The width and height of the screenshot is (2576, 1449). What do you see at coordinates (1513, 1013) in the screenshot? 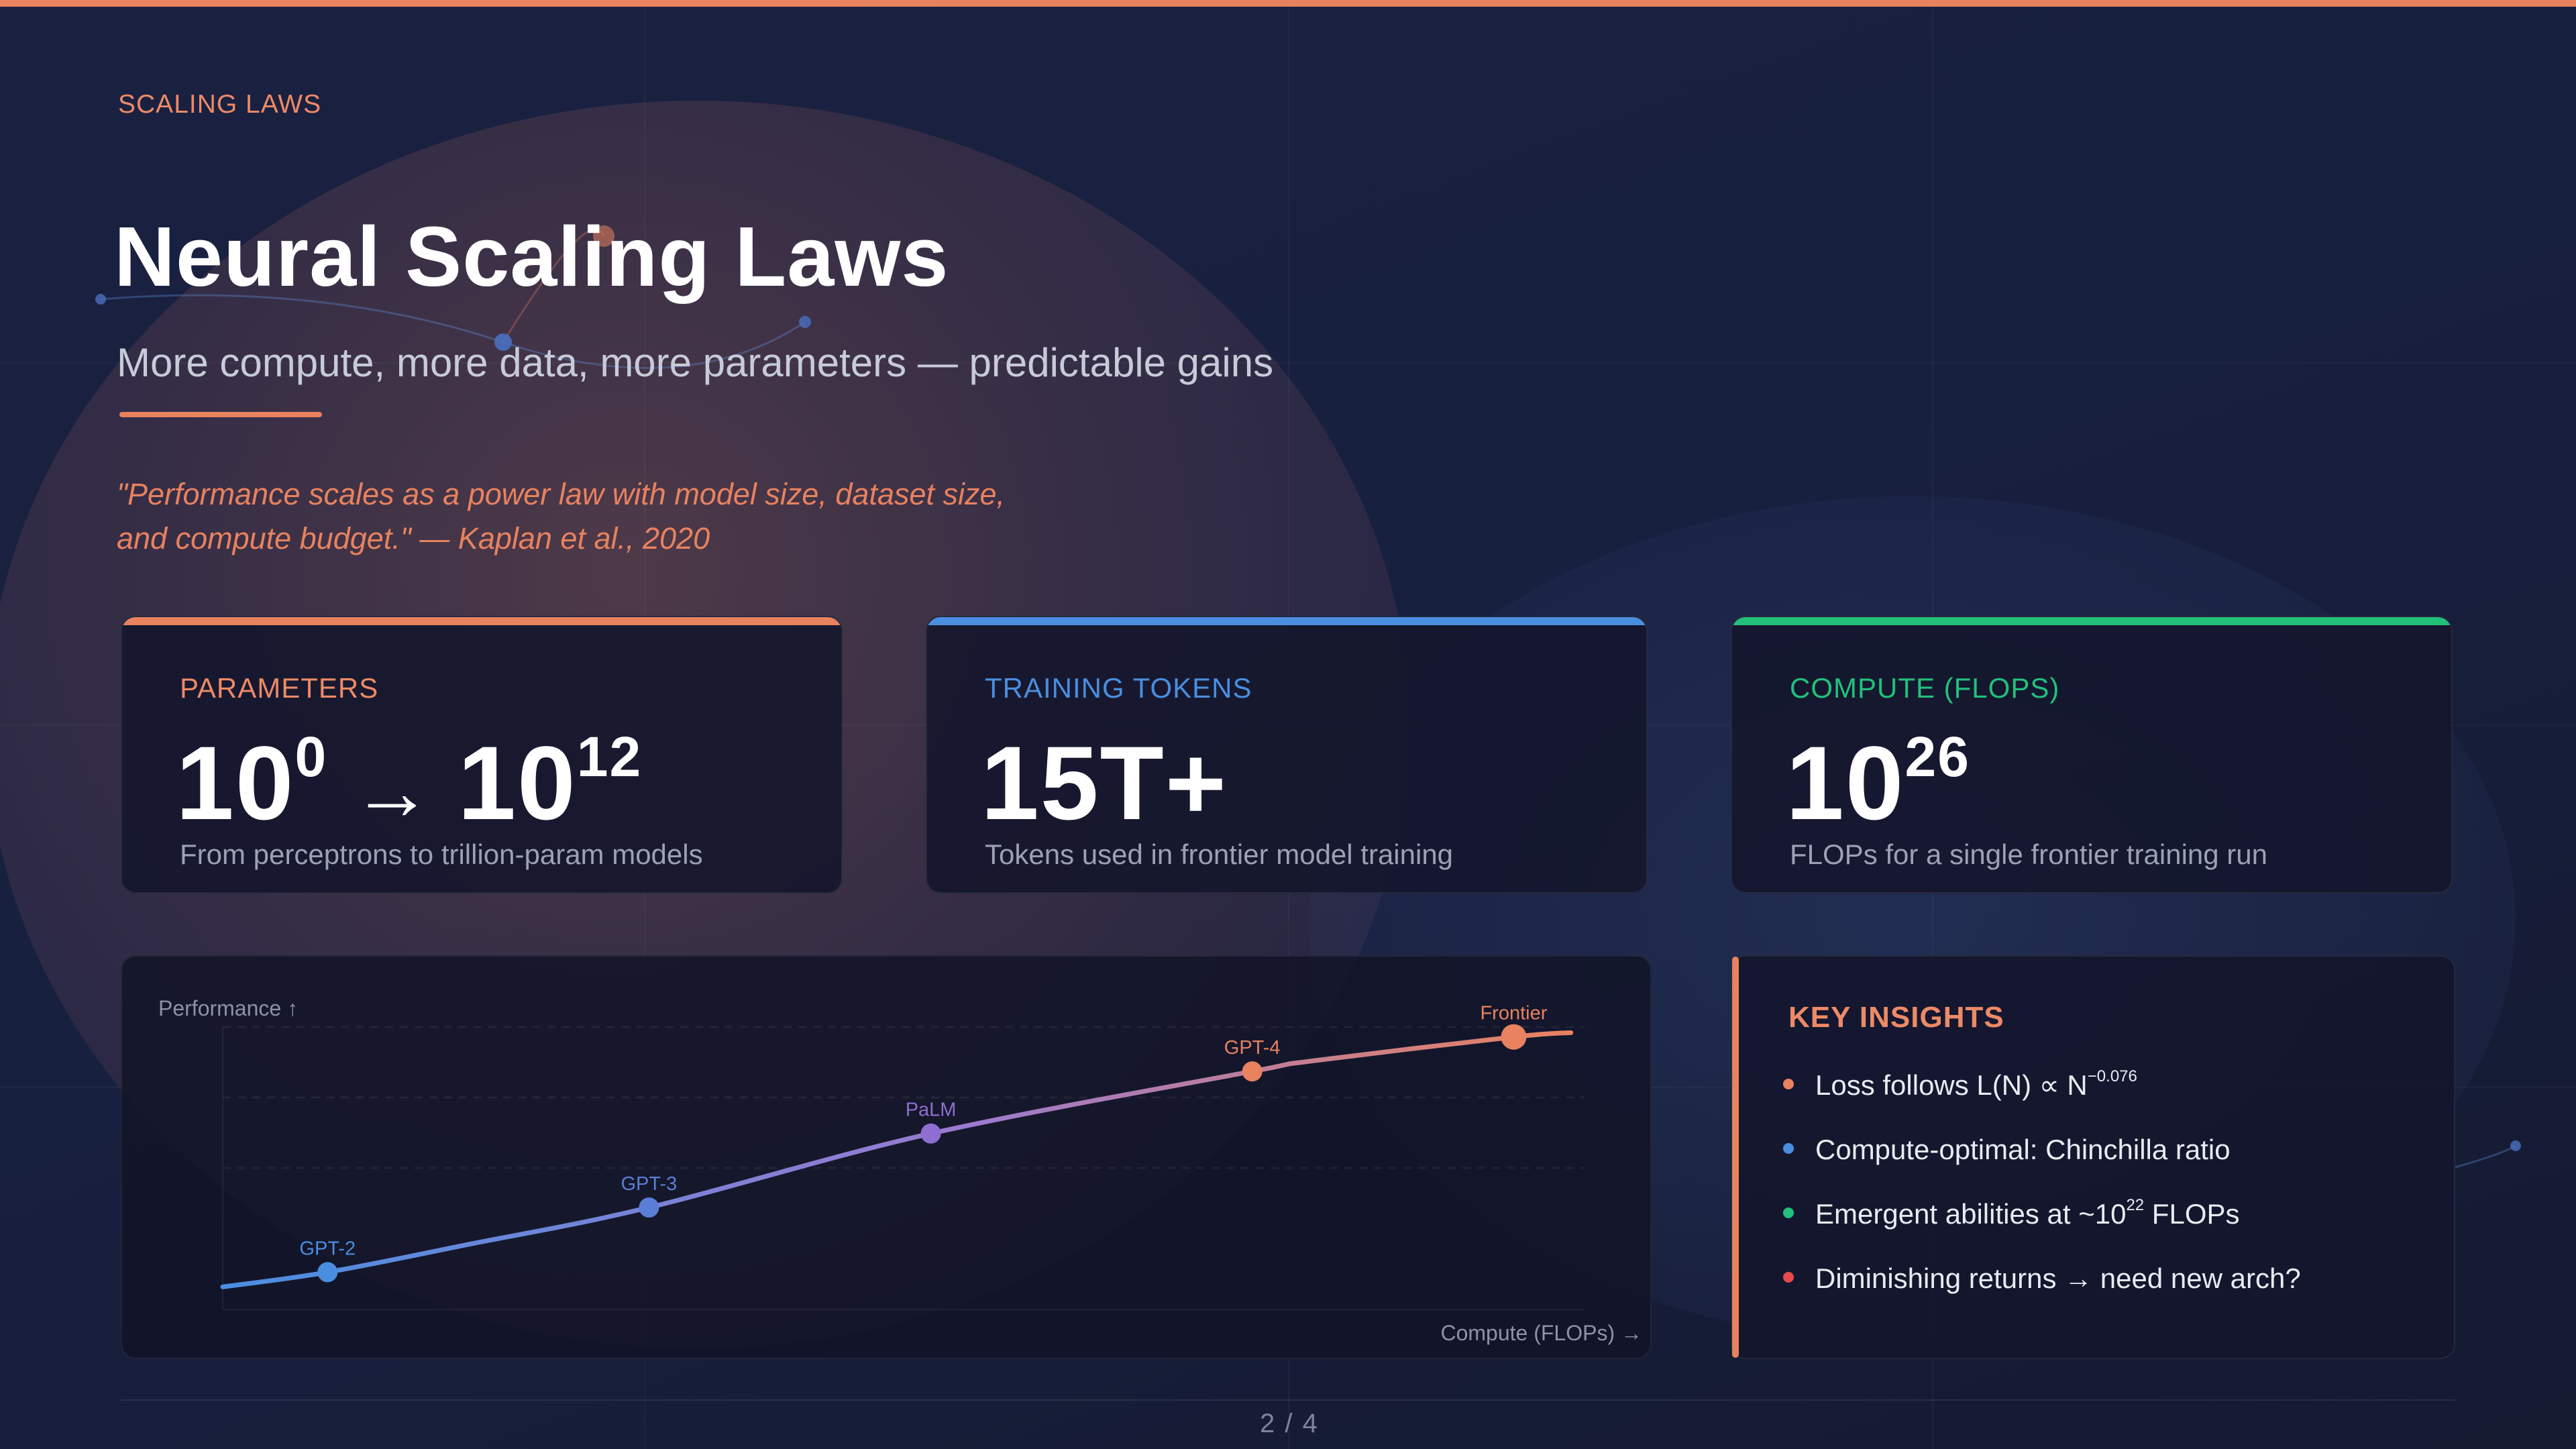
I see `data-point-label: Frontier` at bounding box center [1513, 1013].